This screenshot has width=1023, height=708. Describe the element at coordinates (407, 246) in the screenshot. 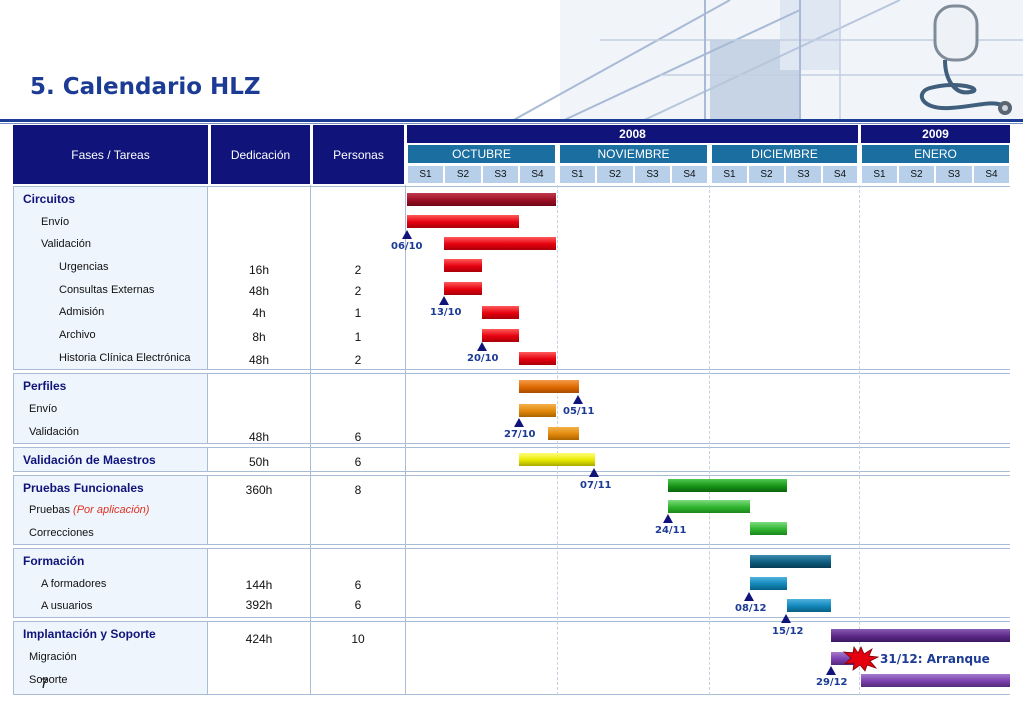

I see `milestone-label: 06/10` at that location.